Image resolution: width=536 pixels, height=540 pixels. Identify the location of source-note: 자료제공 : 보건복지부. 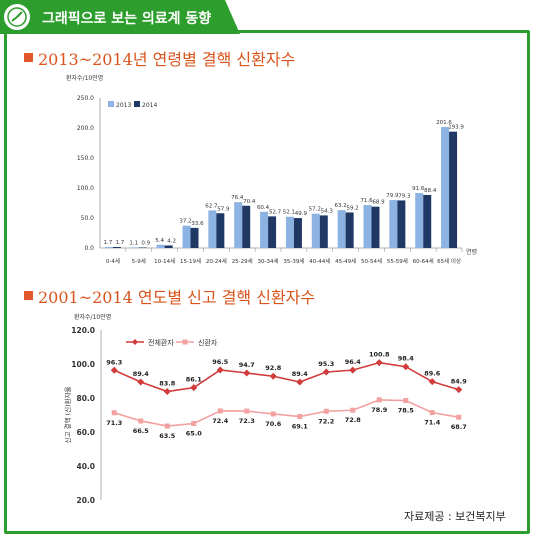
(455, 516).